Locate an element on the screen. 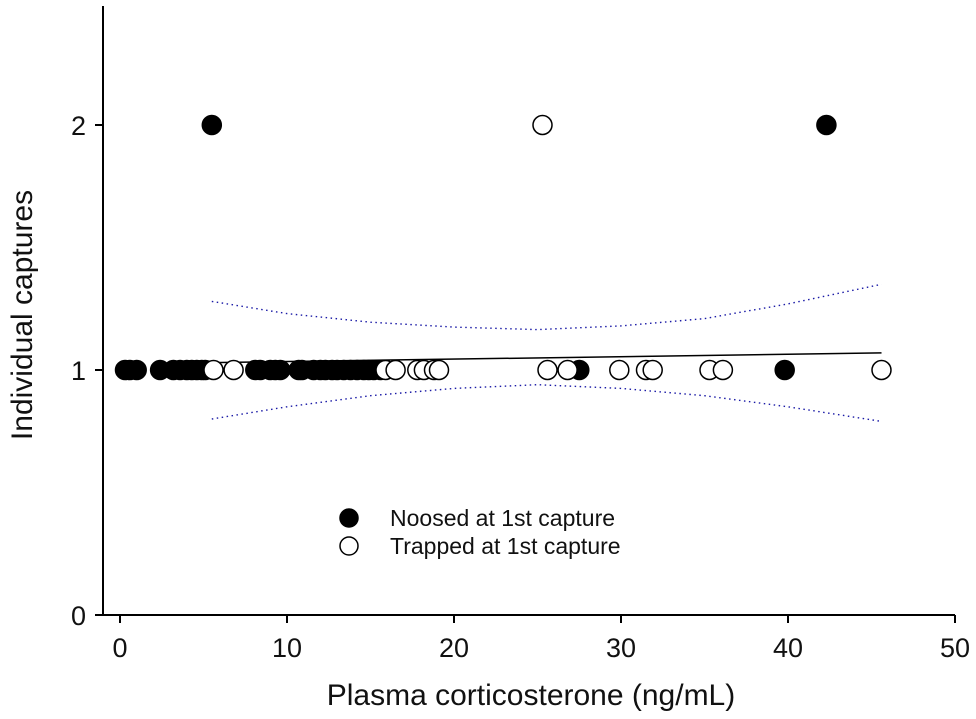  x-tick-label: 30 is located at coordinates (621, 648).